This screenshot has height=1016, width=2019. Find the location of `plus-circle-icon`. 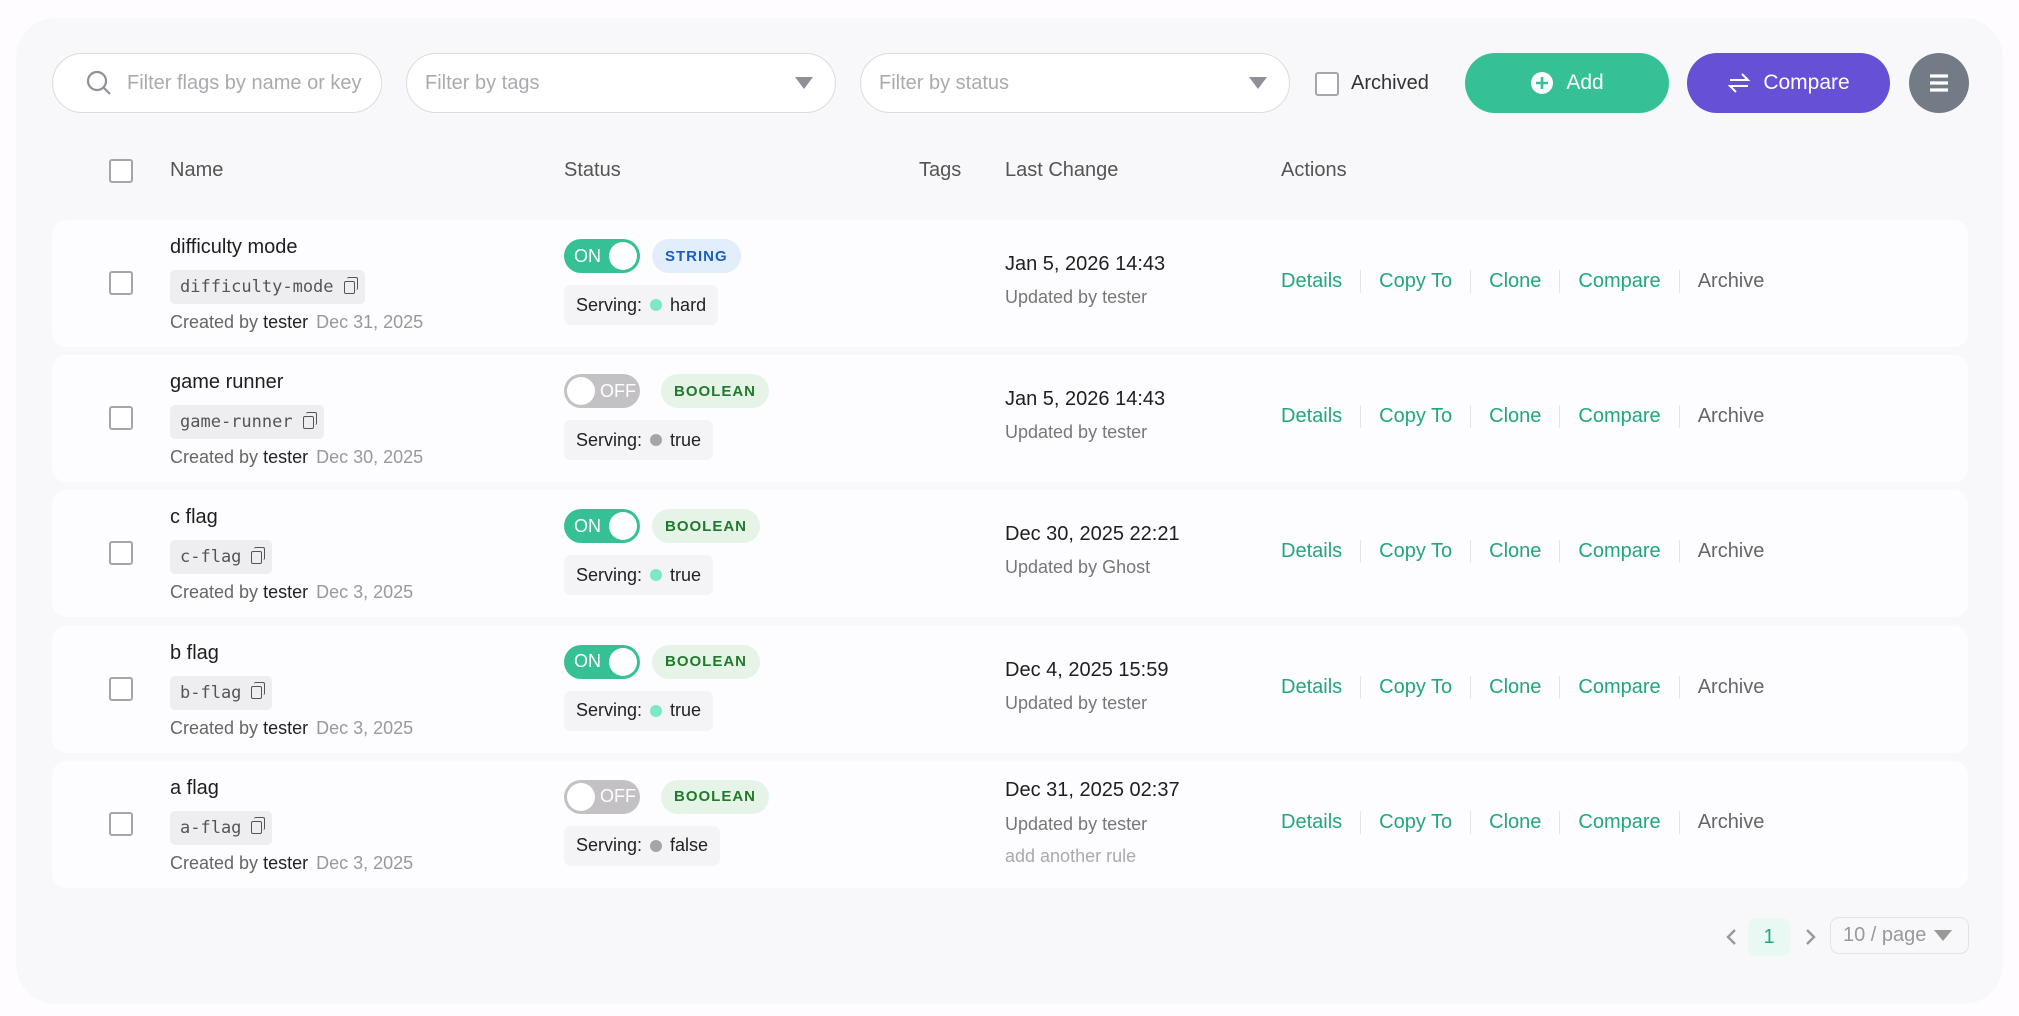

plus-circle-icon is located at coordinates (1542, 83).